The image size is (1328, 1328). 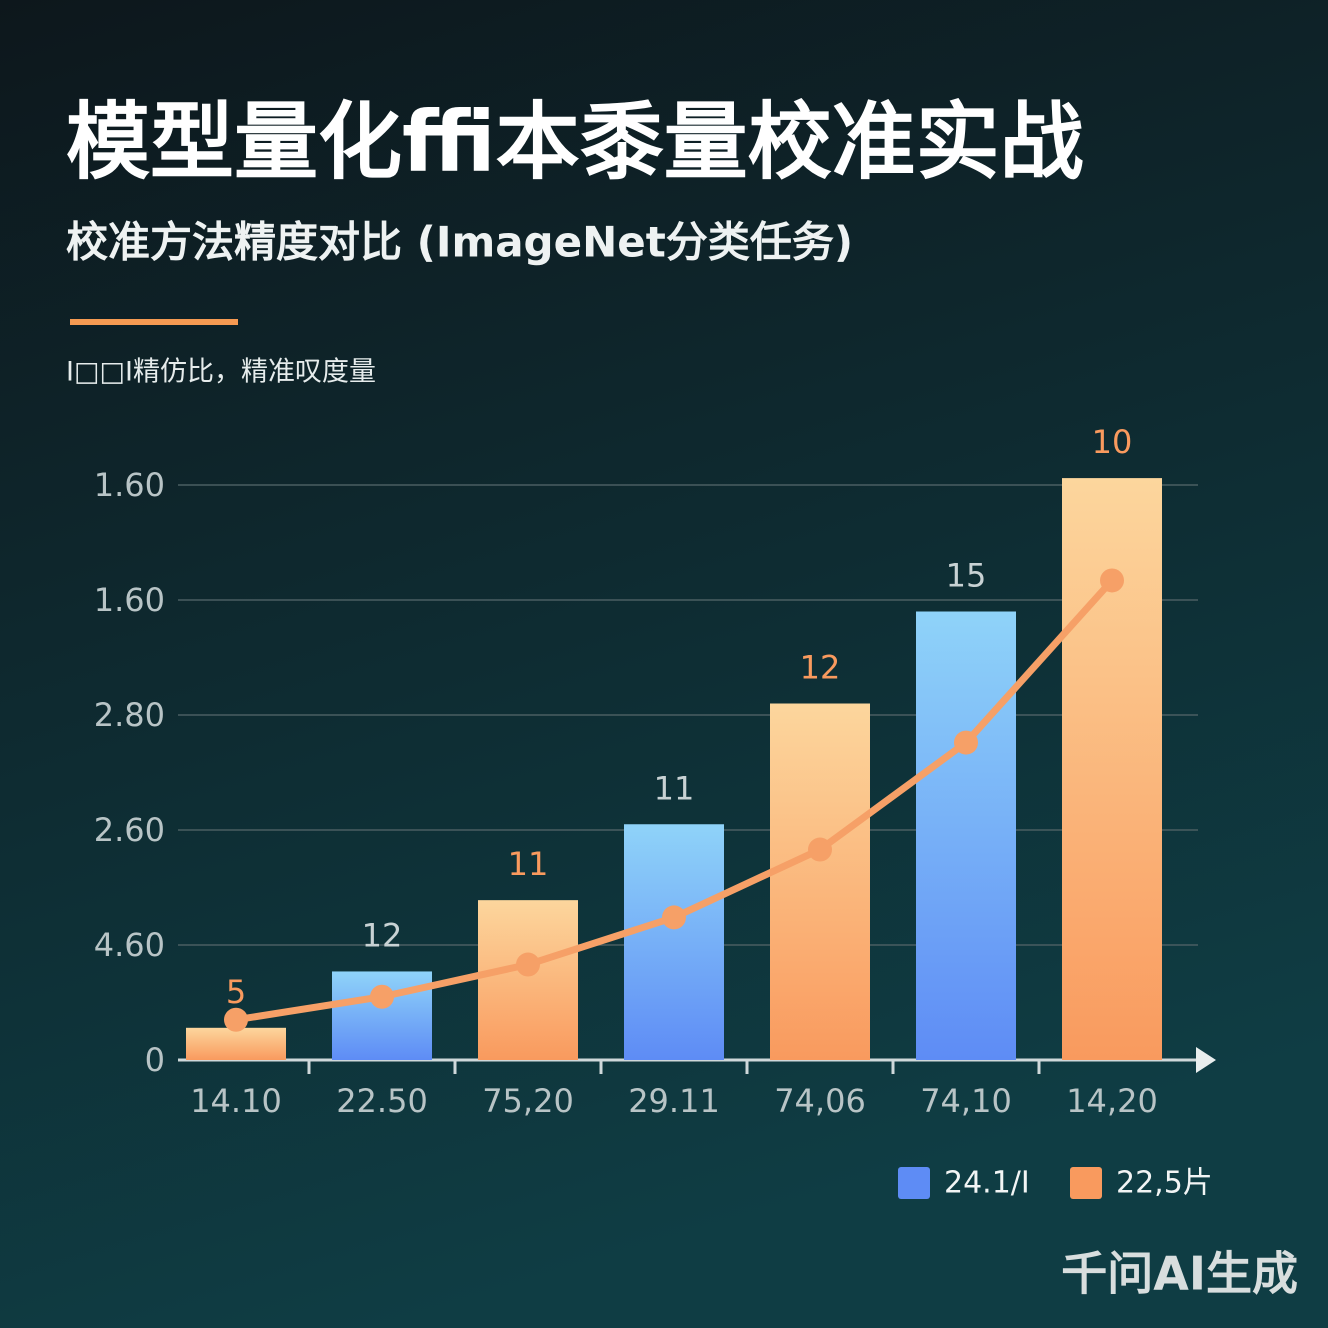 What do you see at coordinates (820, 1101) in the screenshot?
I see `x-tick-label: 74,06` at bounding box center [820, 1101].